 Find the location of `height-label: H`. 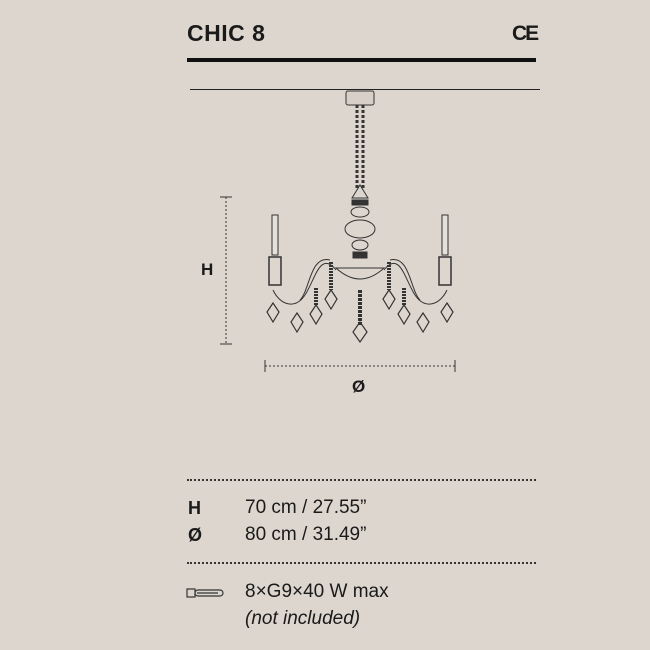

height-label: H is located at coordinates (207, 269).